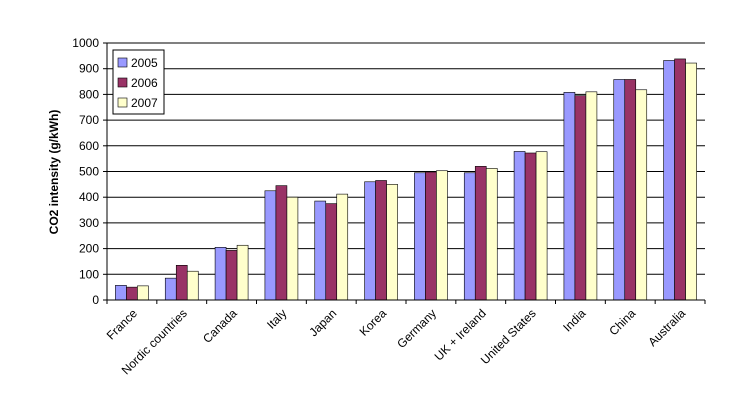  What do you see at coordinates (619, 190) in the screenshot?
I see `bar-2005-china` at bounding box center [619, 190].